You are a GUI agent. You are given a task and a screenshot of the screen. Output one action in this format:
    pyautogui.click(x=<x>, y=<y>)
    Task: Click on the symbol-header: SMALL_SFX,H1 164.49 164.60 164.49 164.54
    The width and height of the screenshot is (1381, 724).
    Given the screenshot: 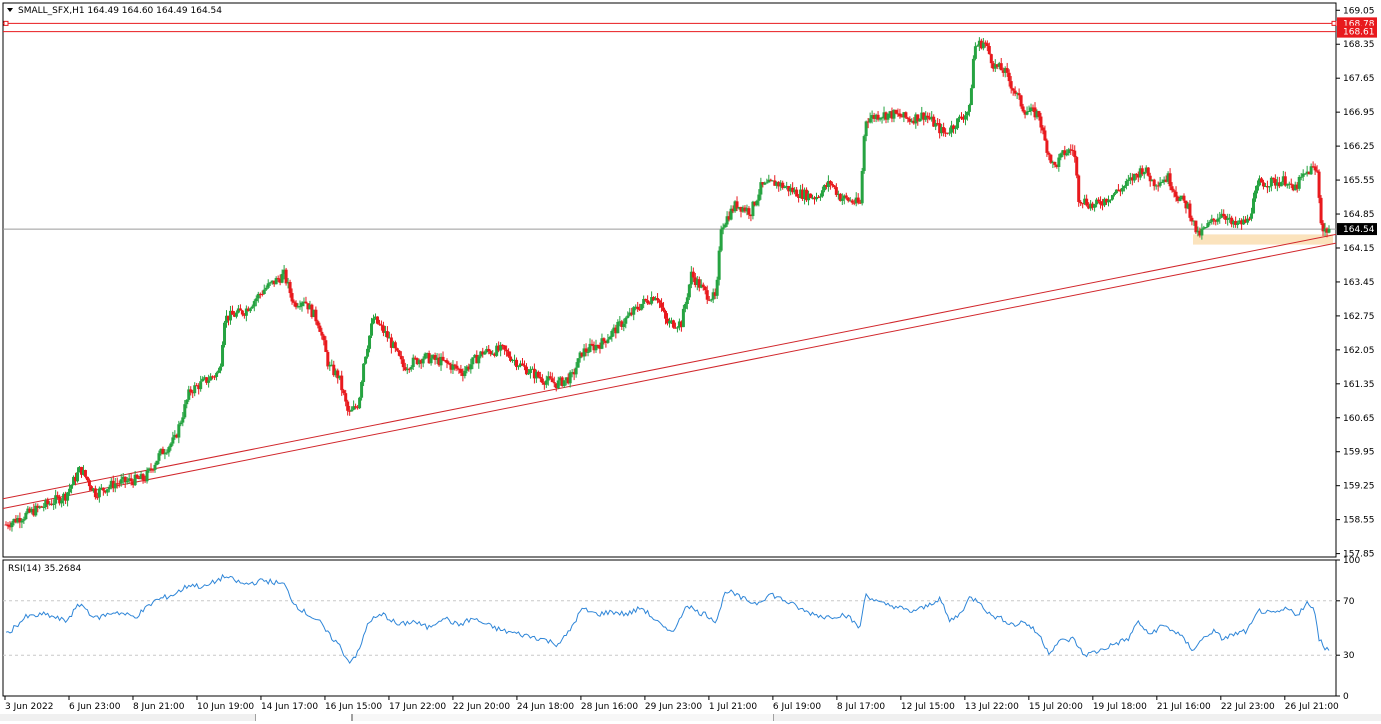 What is the action you would take?
    pyautogui.click(x=120, y=11)
    